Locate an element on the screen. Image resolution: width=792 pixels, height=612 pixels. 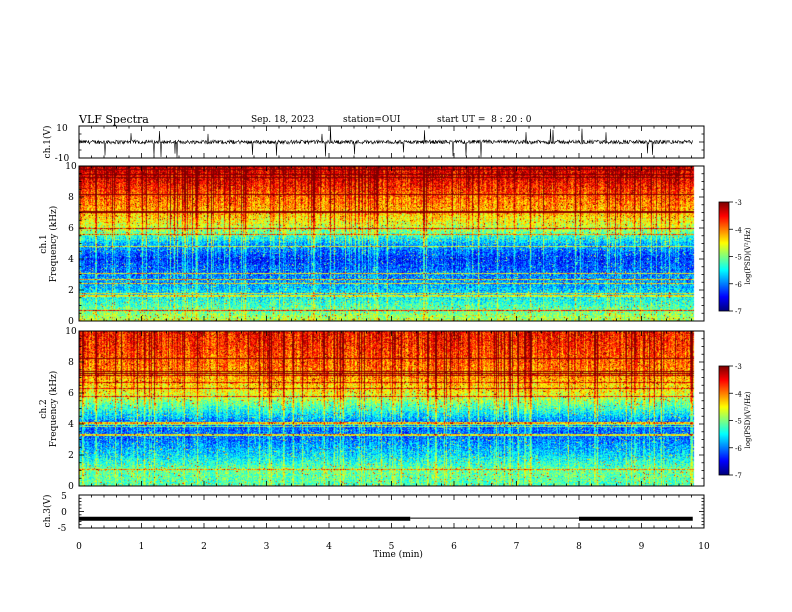
ch1-waveform-panel: 10 -10 ch.1(V) is located at coordinates (373, 144).